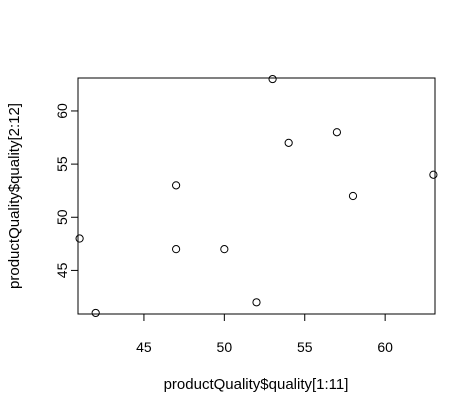 Image resolution: width=476 pixels, height=413 pixels. I want to click on x-tick-label: 45, so click(144, 347).